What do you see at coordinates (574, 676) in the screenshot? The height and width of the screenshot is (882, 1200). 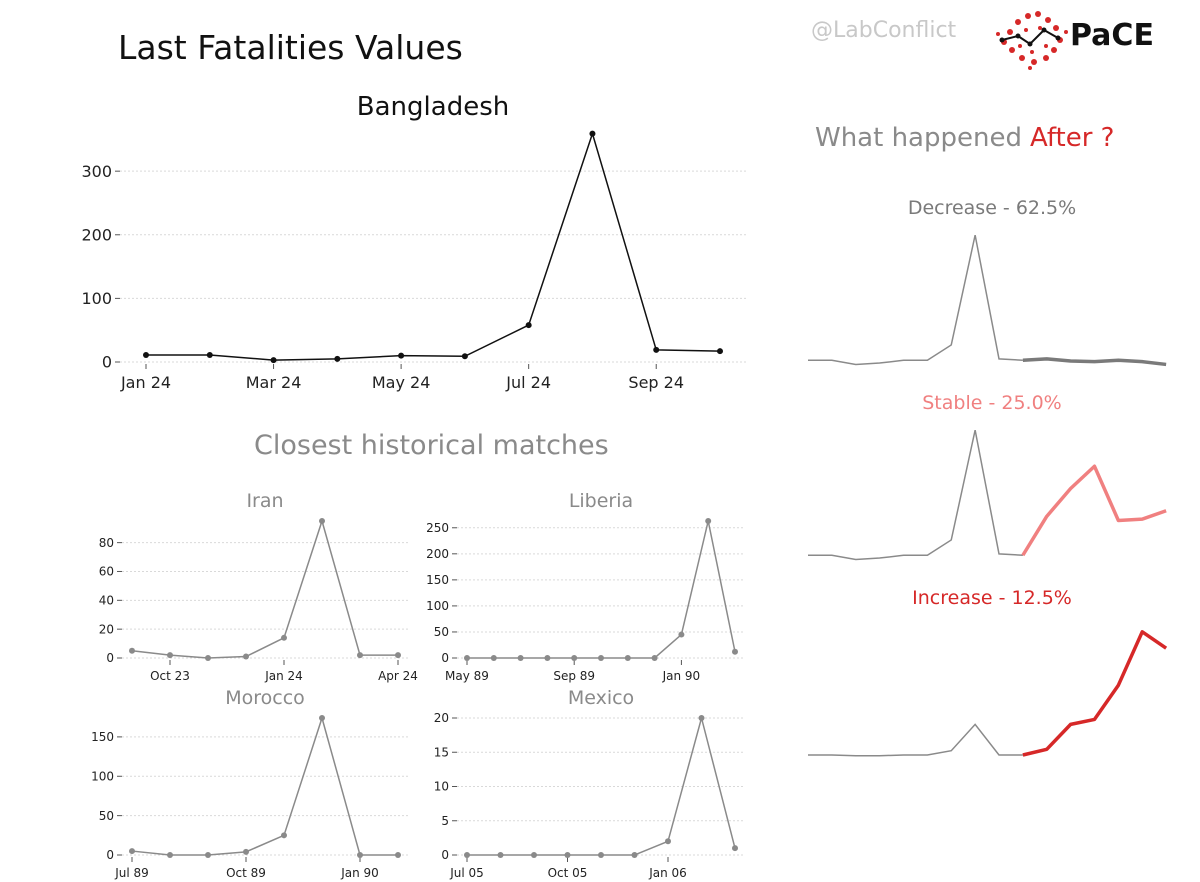 I see `x-tick-label: Sep 89` at bounding box center [574, 676].